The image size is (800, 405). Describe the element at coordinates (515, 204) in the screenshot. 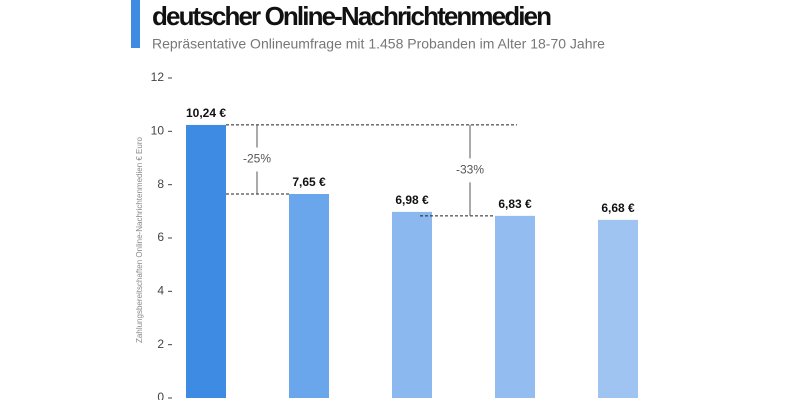

I see `value-label: 6,83 €` at that location.